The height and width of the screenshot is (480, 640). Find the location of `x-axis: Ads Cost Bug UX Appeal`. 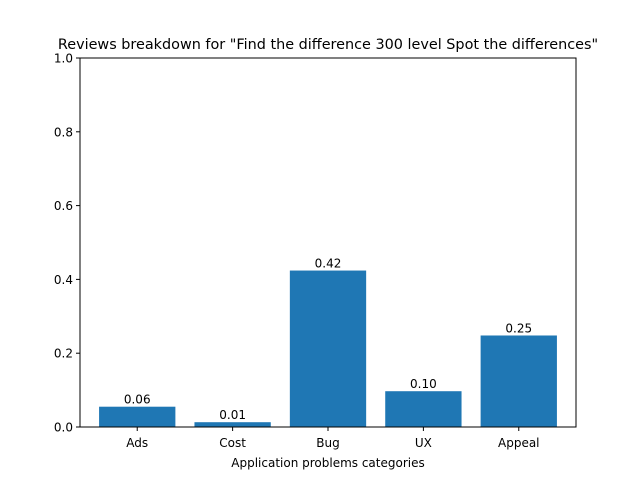

x-axis: Ads Cost Bug UX Appeal is located at coordinates (333, 438).